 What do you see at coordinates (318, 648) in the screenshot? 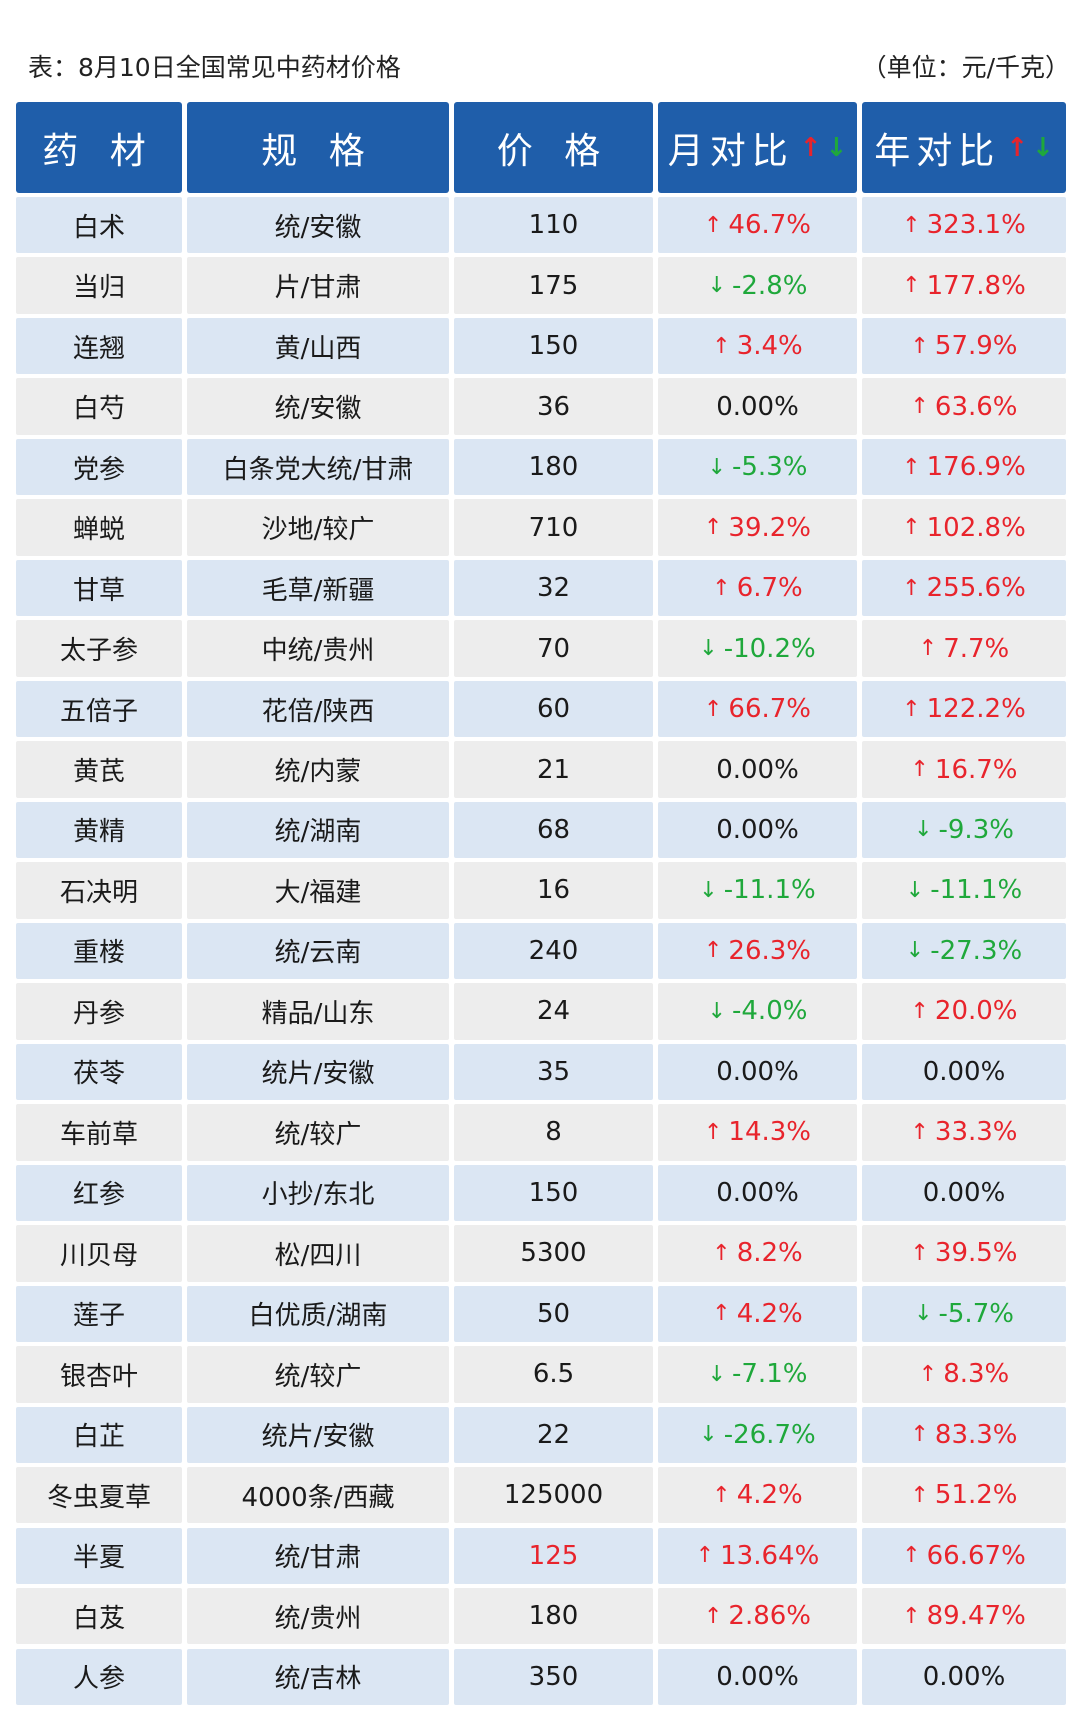
I see `spec-cell: 中统/贵州` at bounding box center [318, 648].